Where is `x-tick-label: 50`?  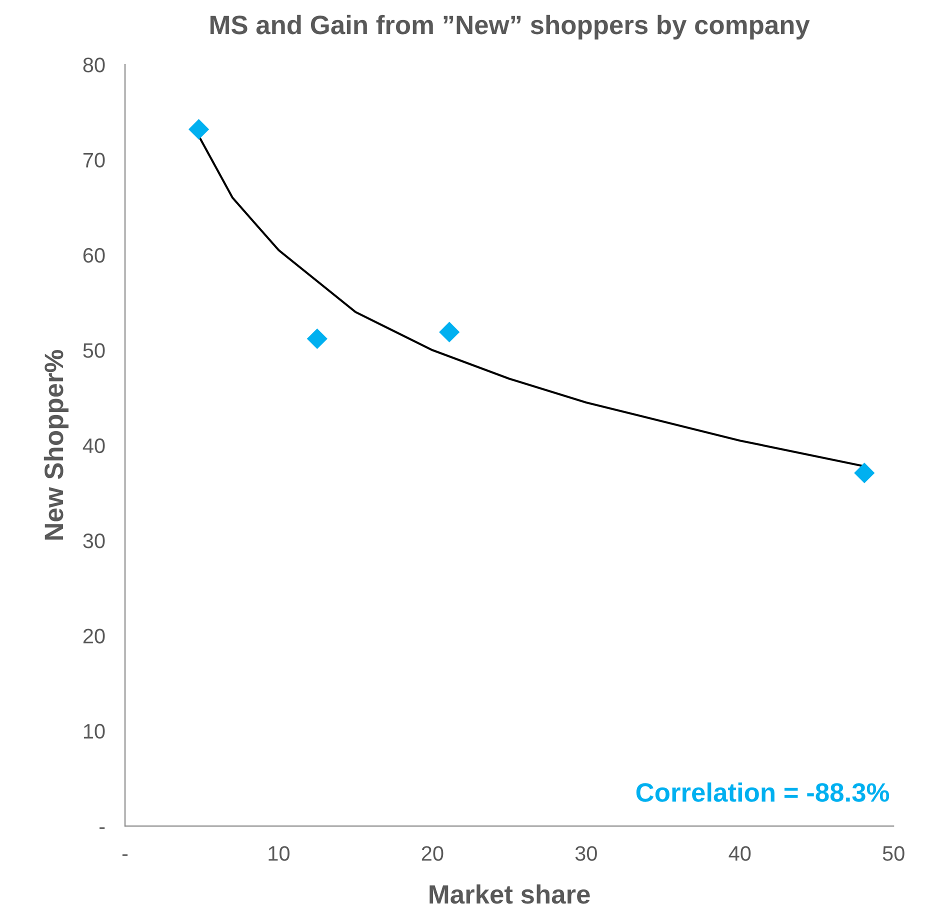
x-tick-label: 50 is located at coordinates (893, 853).